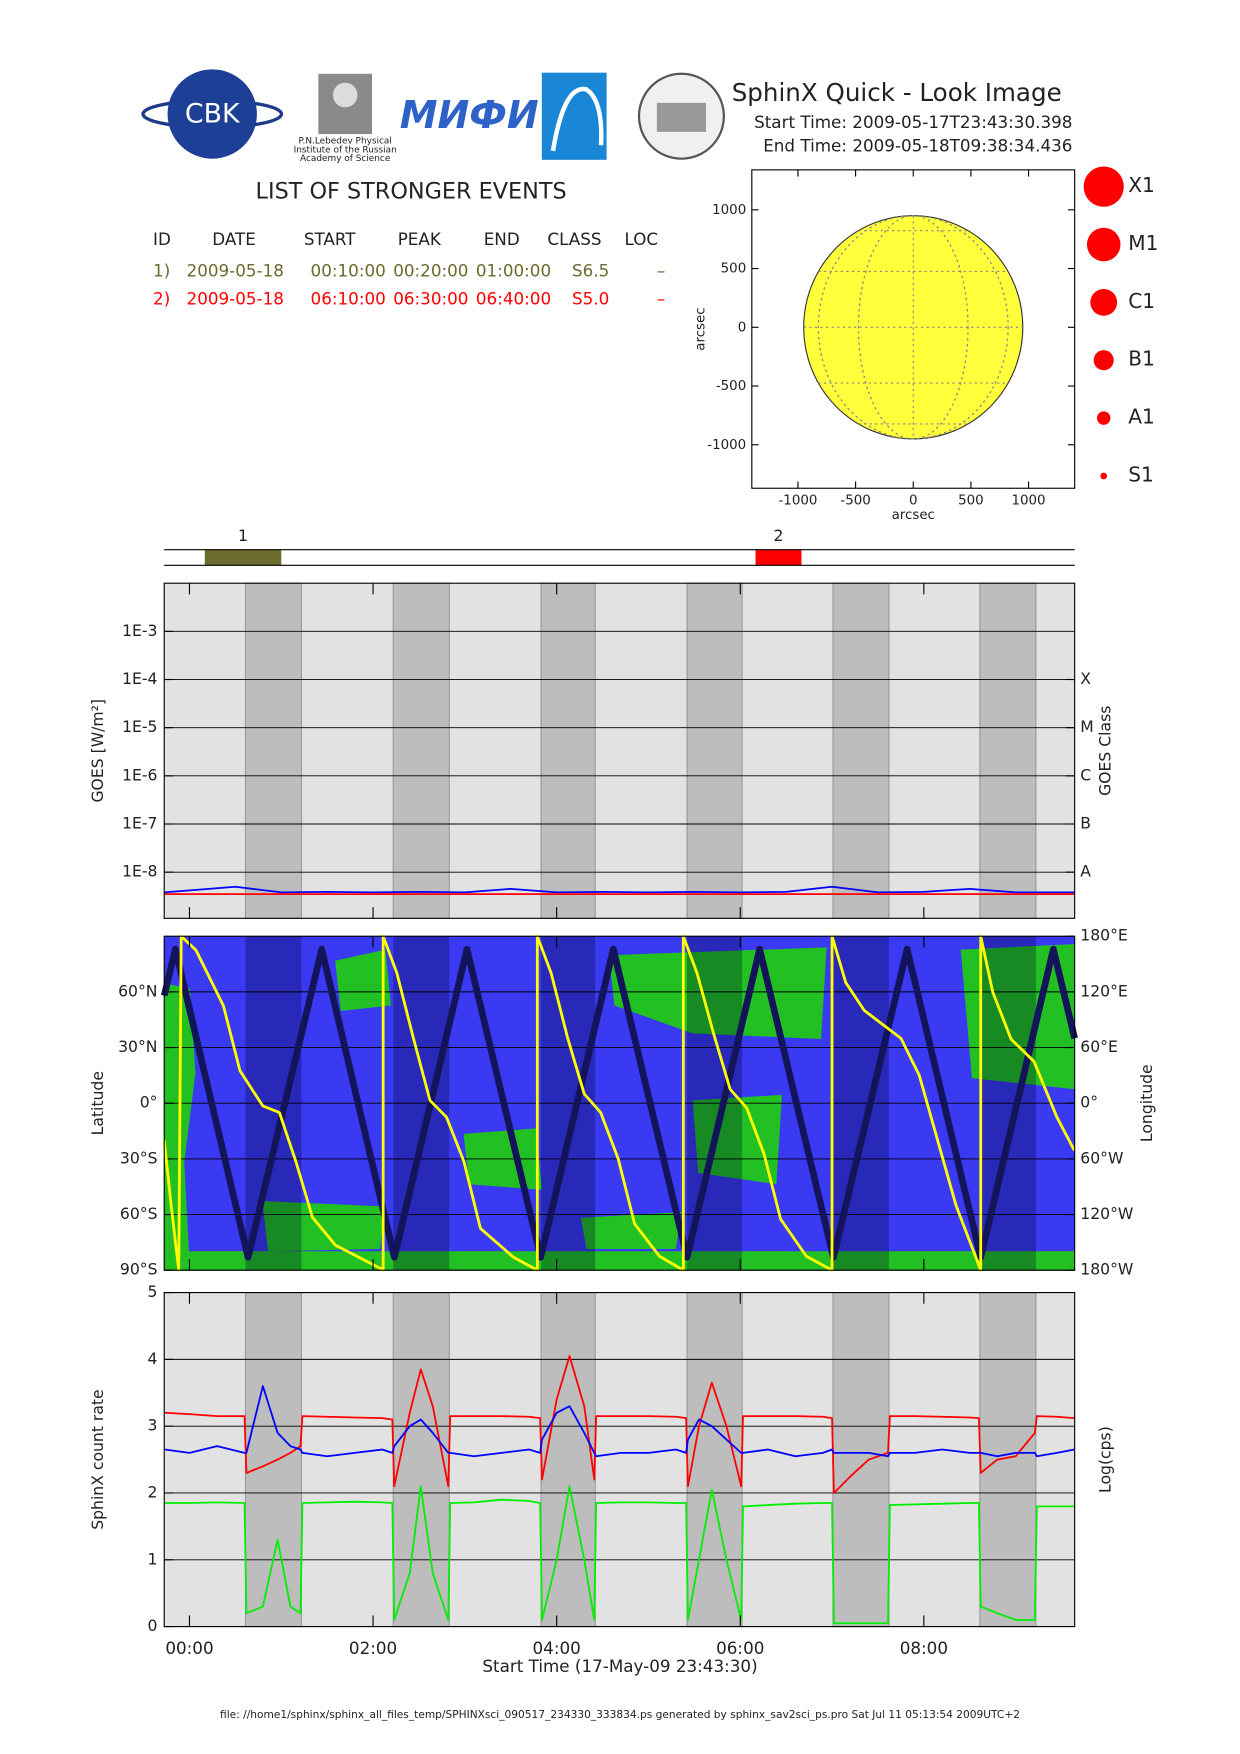 The height and width of the screenshot is (1754, 1240). I want to click on event-cell: 00:10:00, so click(348, 271).